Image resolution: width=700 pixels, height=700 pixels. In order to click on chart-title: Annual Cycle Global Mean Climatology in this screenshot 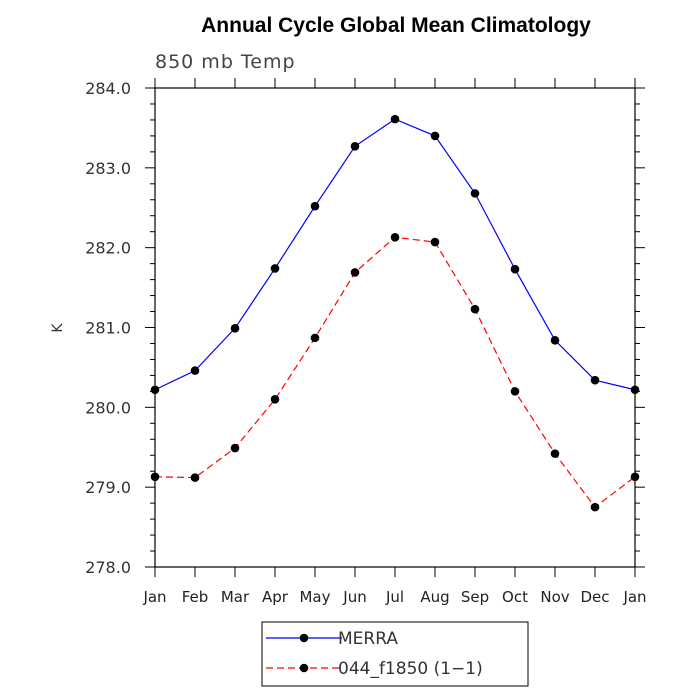, I will do `click(396, 25)`.